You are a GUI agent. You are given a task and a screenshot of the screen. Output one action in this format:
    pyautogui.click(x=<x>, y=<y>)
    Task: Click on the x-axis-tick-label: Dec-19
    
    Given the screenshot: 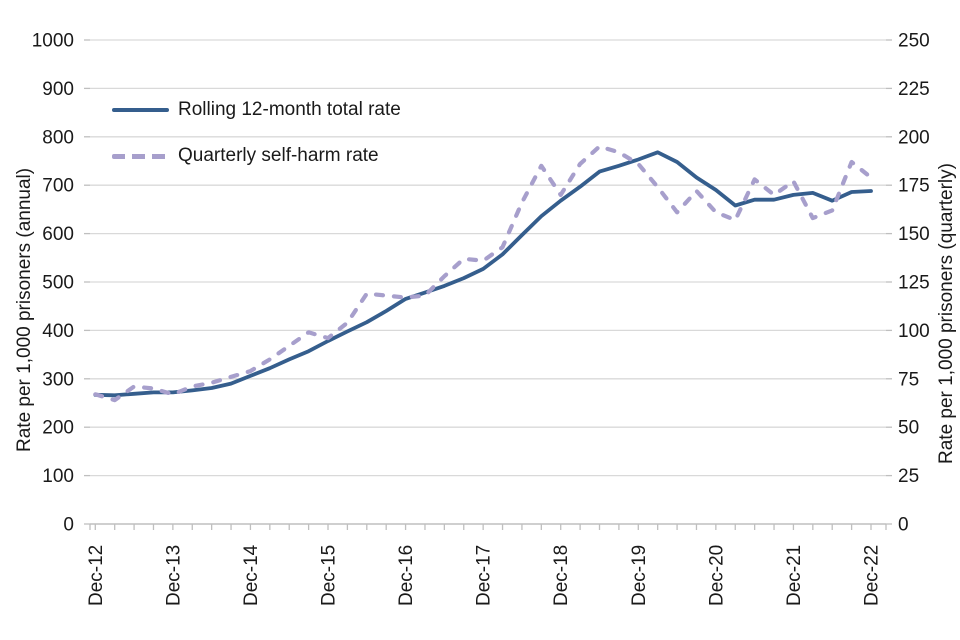 What is the action you would take?
    pyautogui.click(x=639, y=575)
    